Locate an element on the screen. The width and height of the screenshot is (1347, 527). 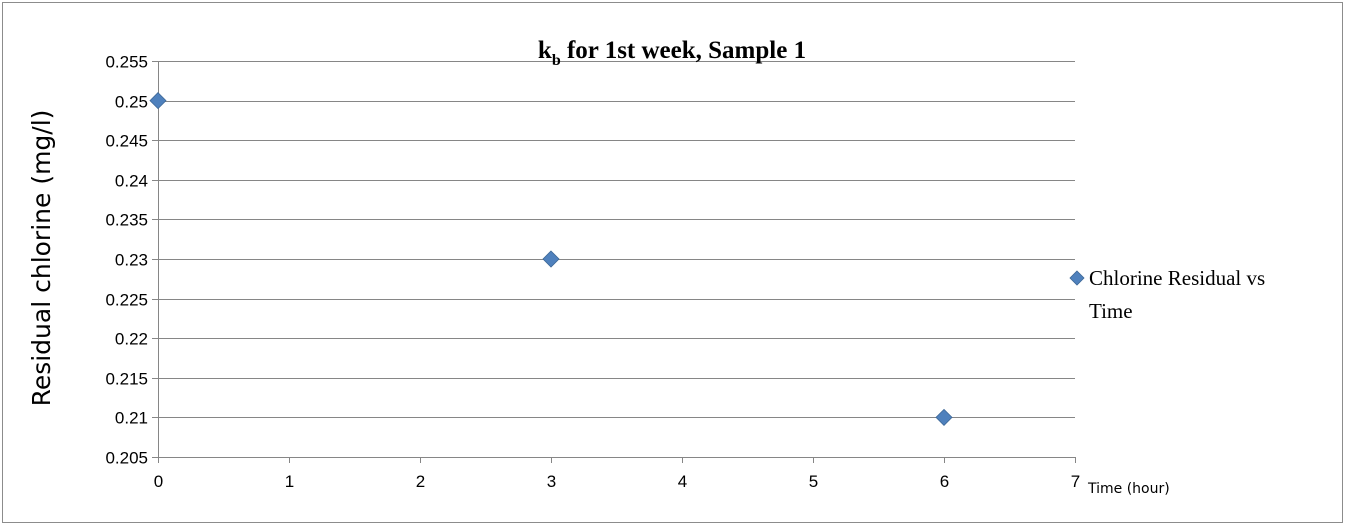
y-tick-label: 0.25 is located at coordinates (131, 102).